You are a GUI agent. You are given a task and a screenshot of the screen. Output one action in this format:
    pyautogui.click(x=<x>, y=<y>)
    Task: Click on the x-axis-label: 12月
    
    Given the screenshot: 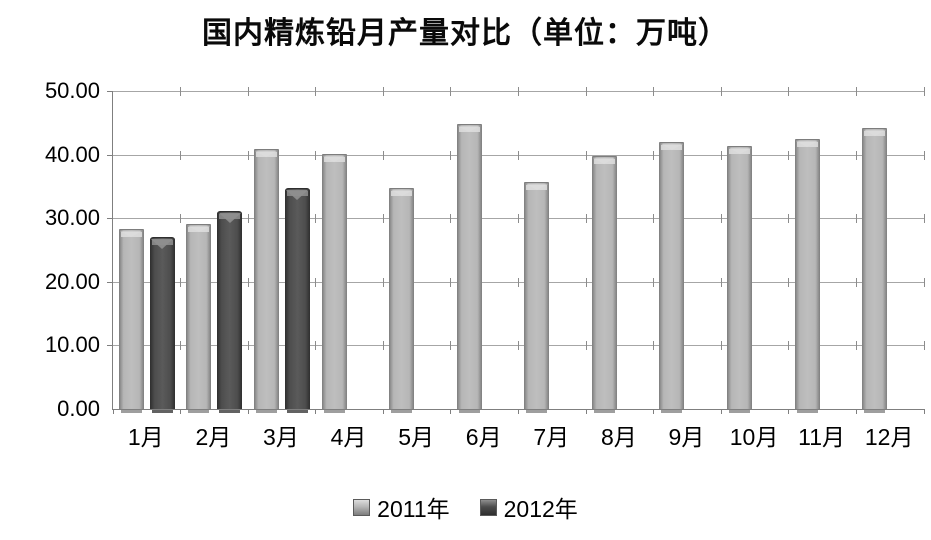 What is the action you would take?
    pyautogui.click(x=889, y=437)
    